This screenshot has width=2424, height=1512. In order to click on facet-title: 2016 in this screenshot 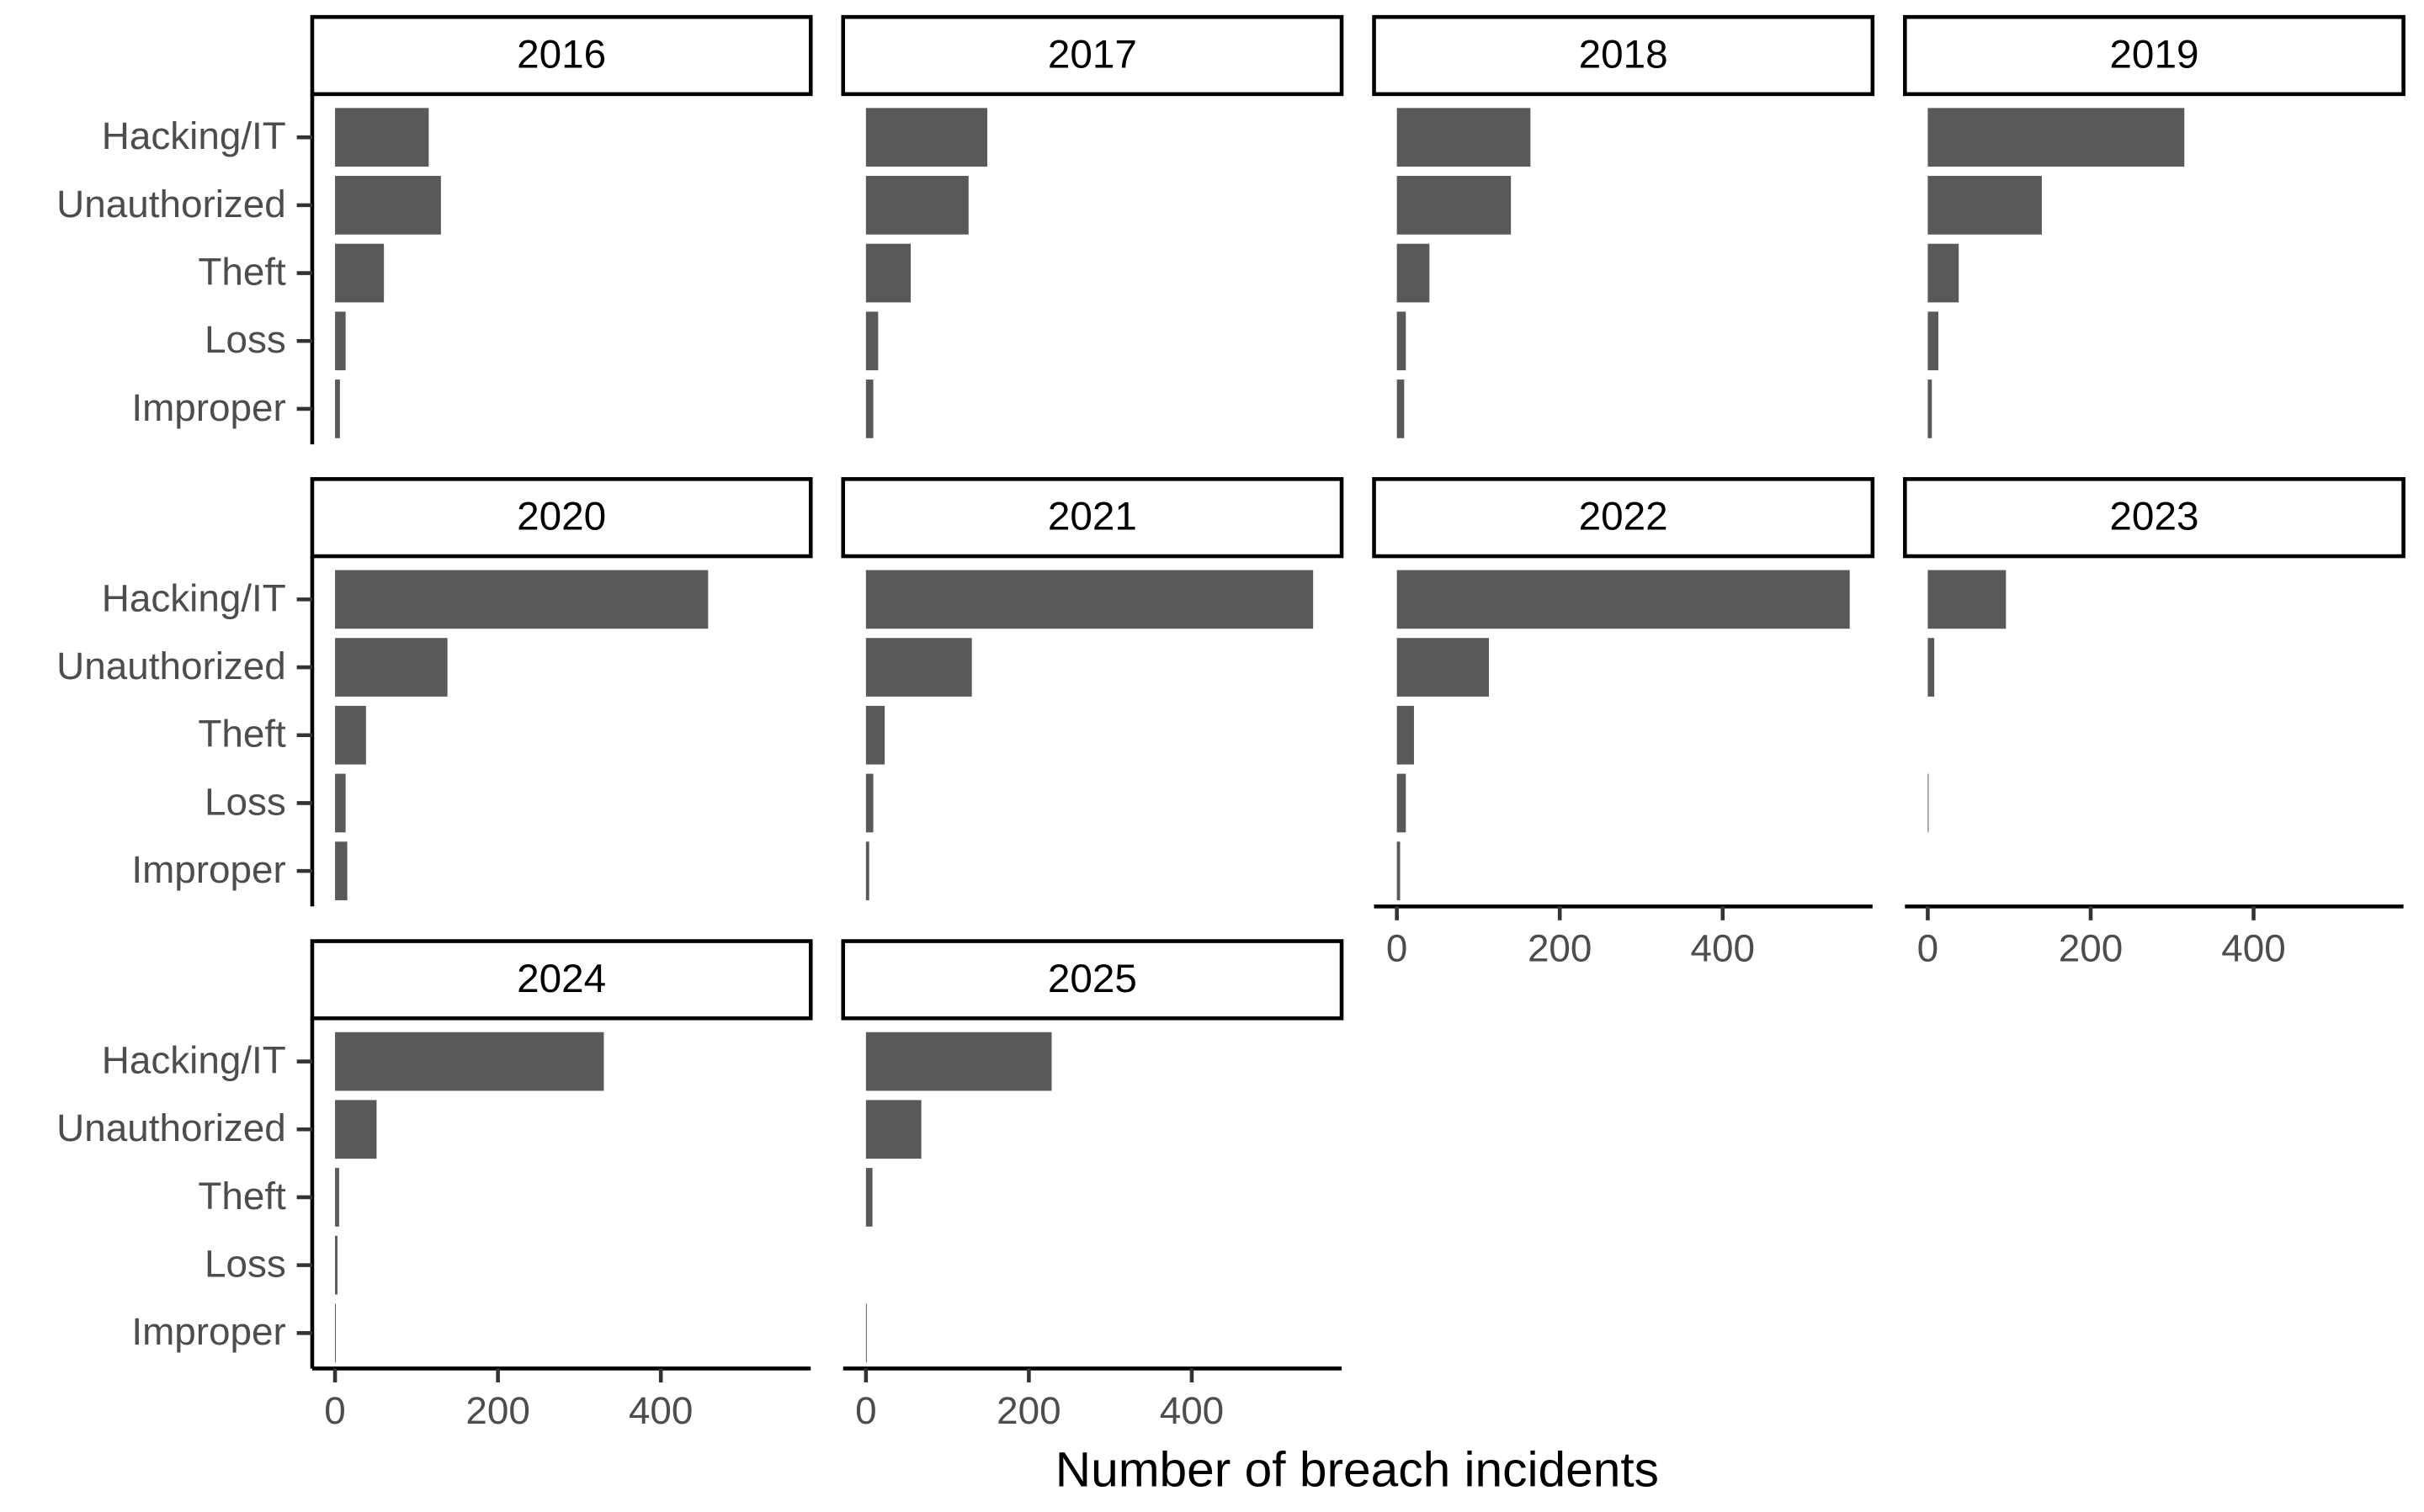, I will do `click(561, 54)`.